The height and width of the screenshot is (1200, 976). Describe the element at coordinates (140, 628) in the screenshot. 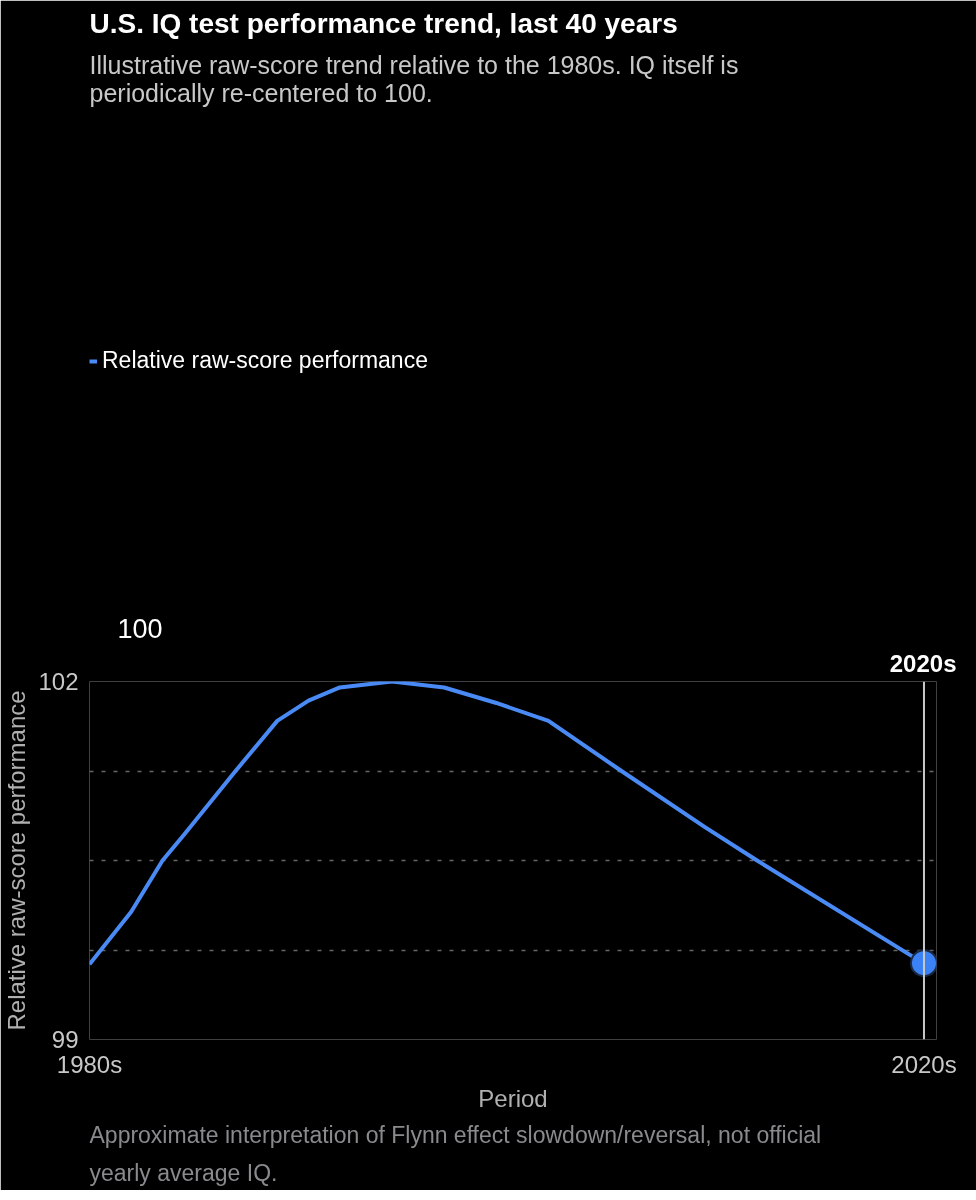

I see `text: 100` at that location.